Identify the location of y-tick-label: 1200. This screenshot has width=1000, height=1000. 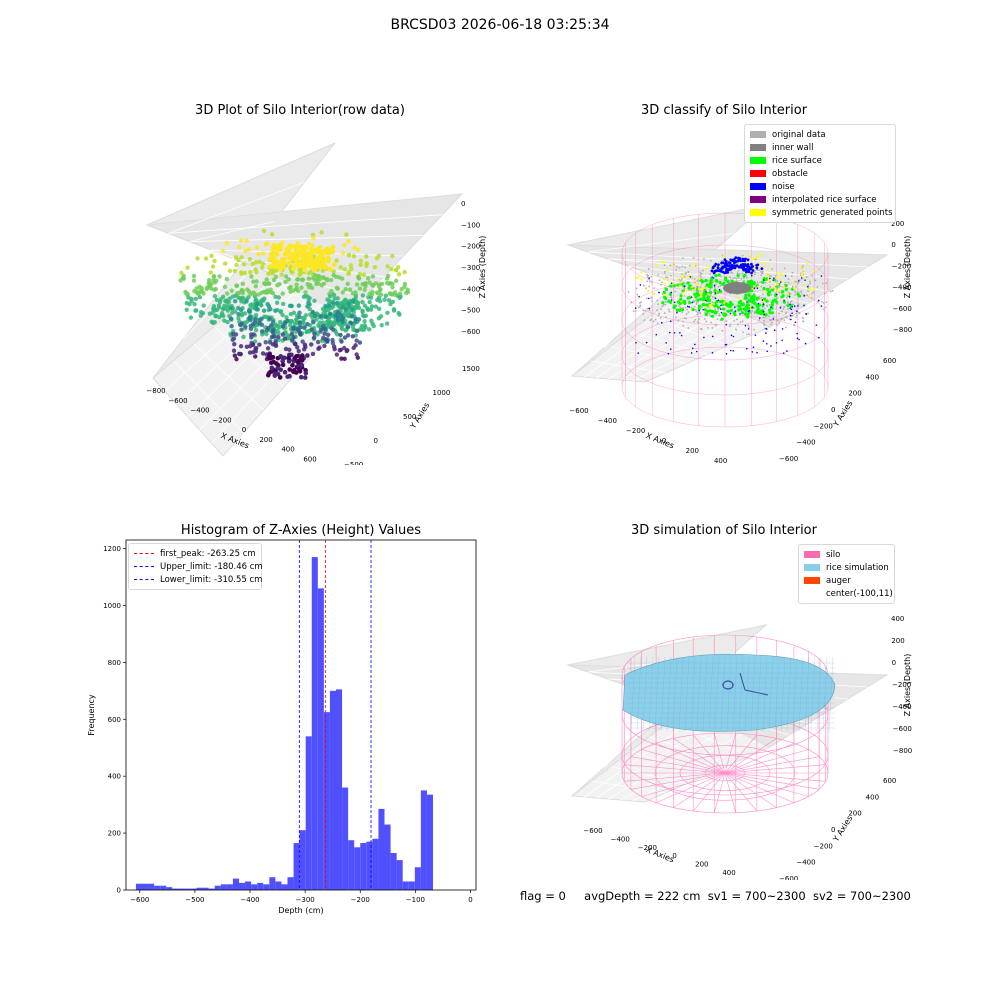
(112, 549).